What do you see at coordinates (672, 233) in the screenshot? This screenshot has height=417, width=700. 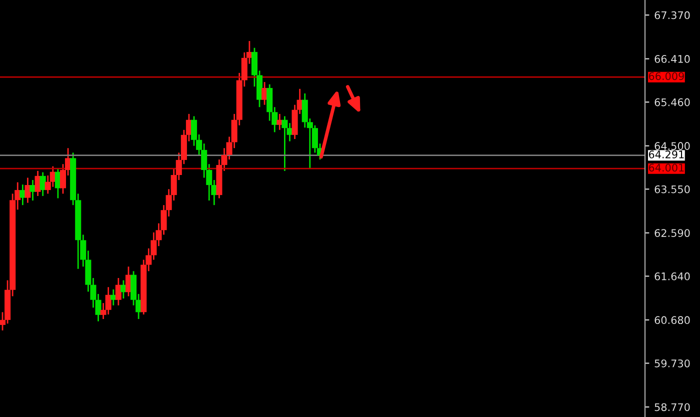 I see `y-tick-label: 62.590` at bounding box center [672, 233].